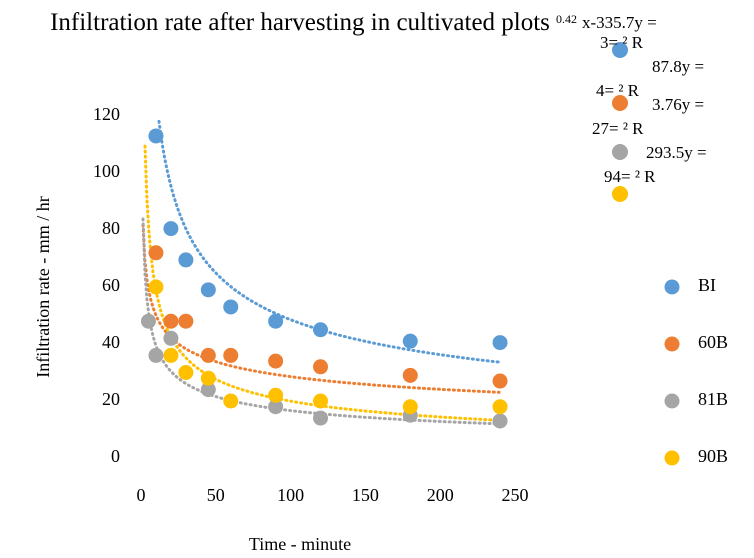  What do you see at coordinates (365, 495) in the screenshot?
I see `x-tick-label: 150` at bounding box center [365, 495].